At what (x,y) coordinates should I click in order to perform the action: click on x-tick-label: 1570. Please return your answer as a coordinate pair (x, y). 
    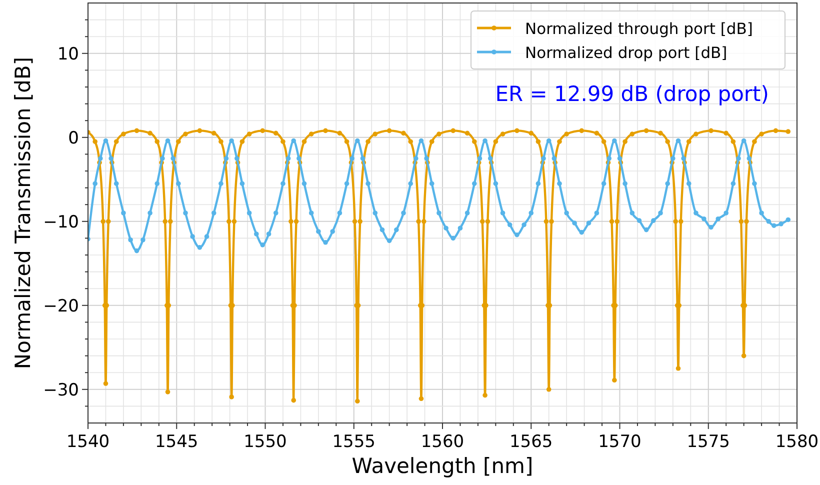
    Looking at the image, I should click on (620, 442).